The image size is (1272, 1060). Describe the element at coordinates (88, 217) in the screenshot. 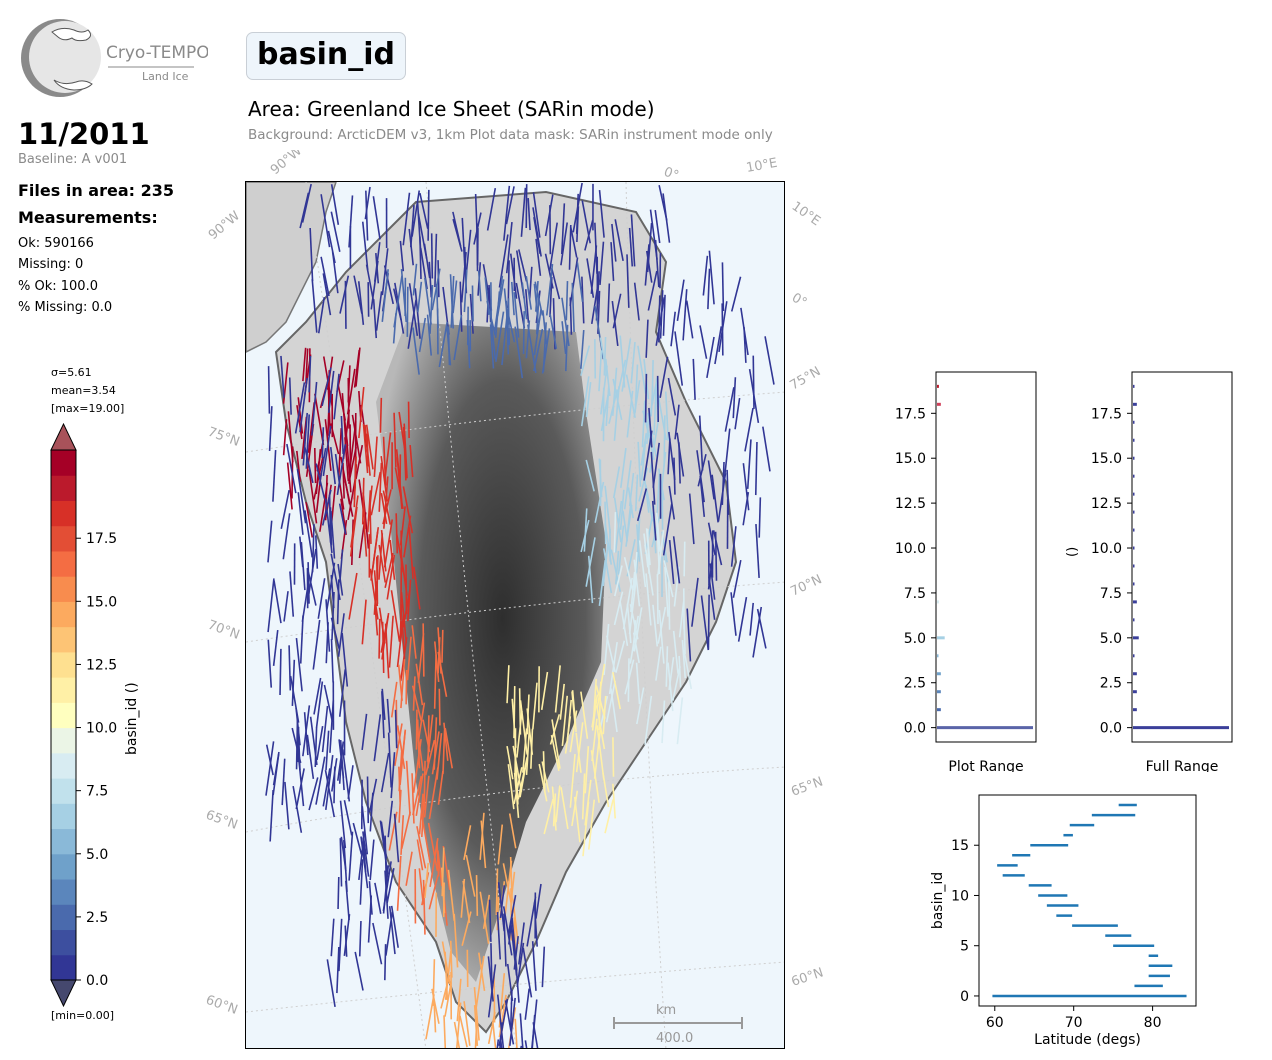

I see `measurements-heading: Measurements:` at that location.